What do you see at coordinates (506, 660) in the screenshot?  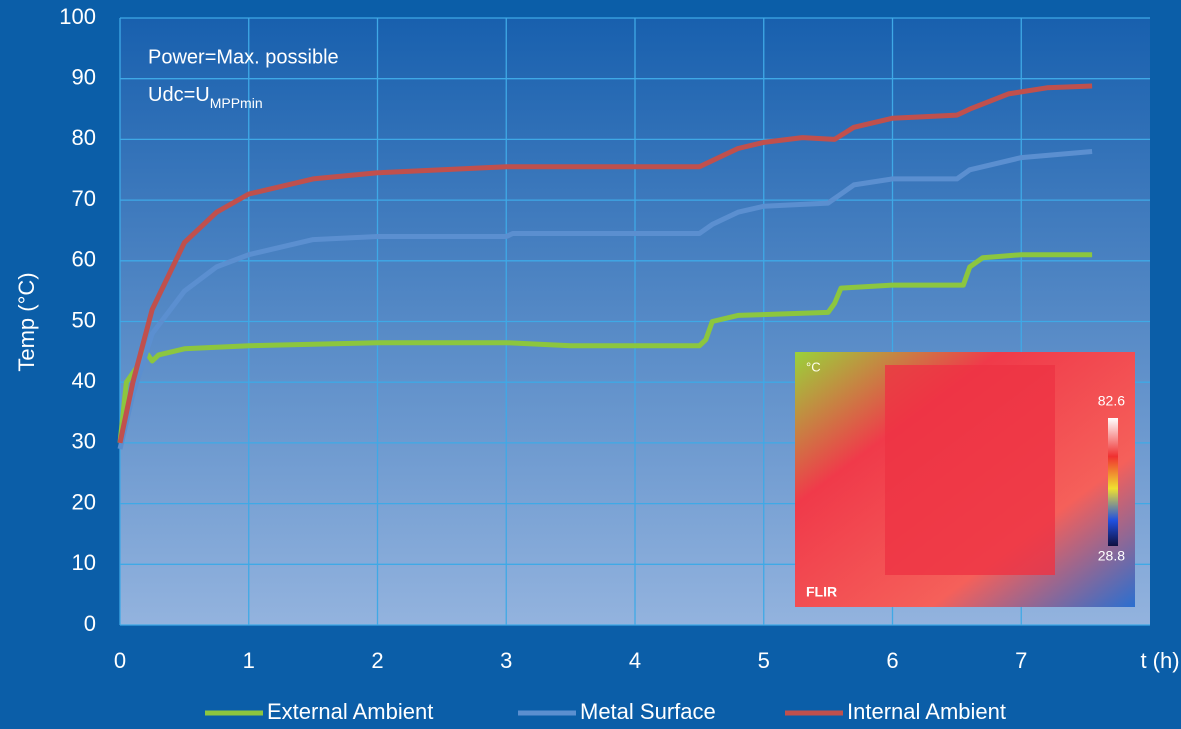 I see `x-tick-label: 3` at bounding box center [506, 660].